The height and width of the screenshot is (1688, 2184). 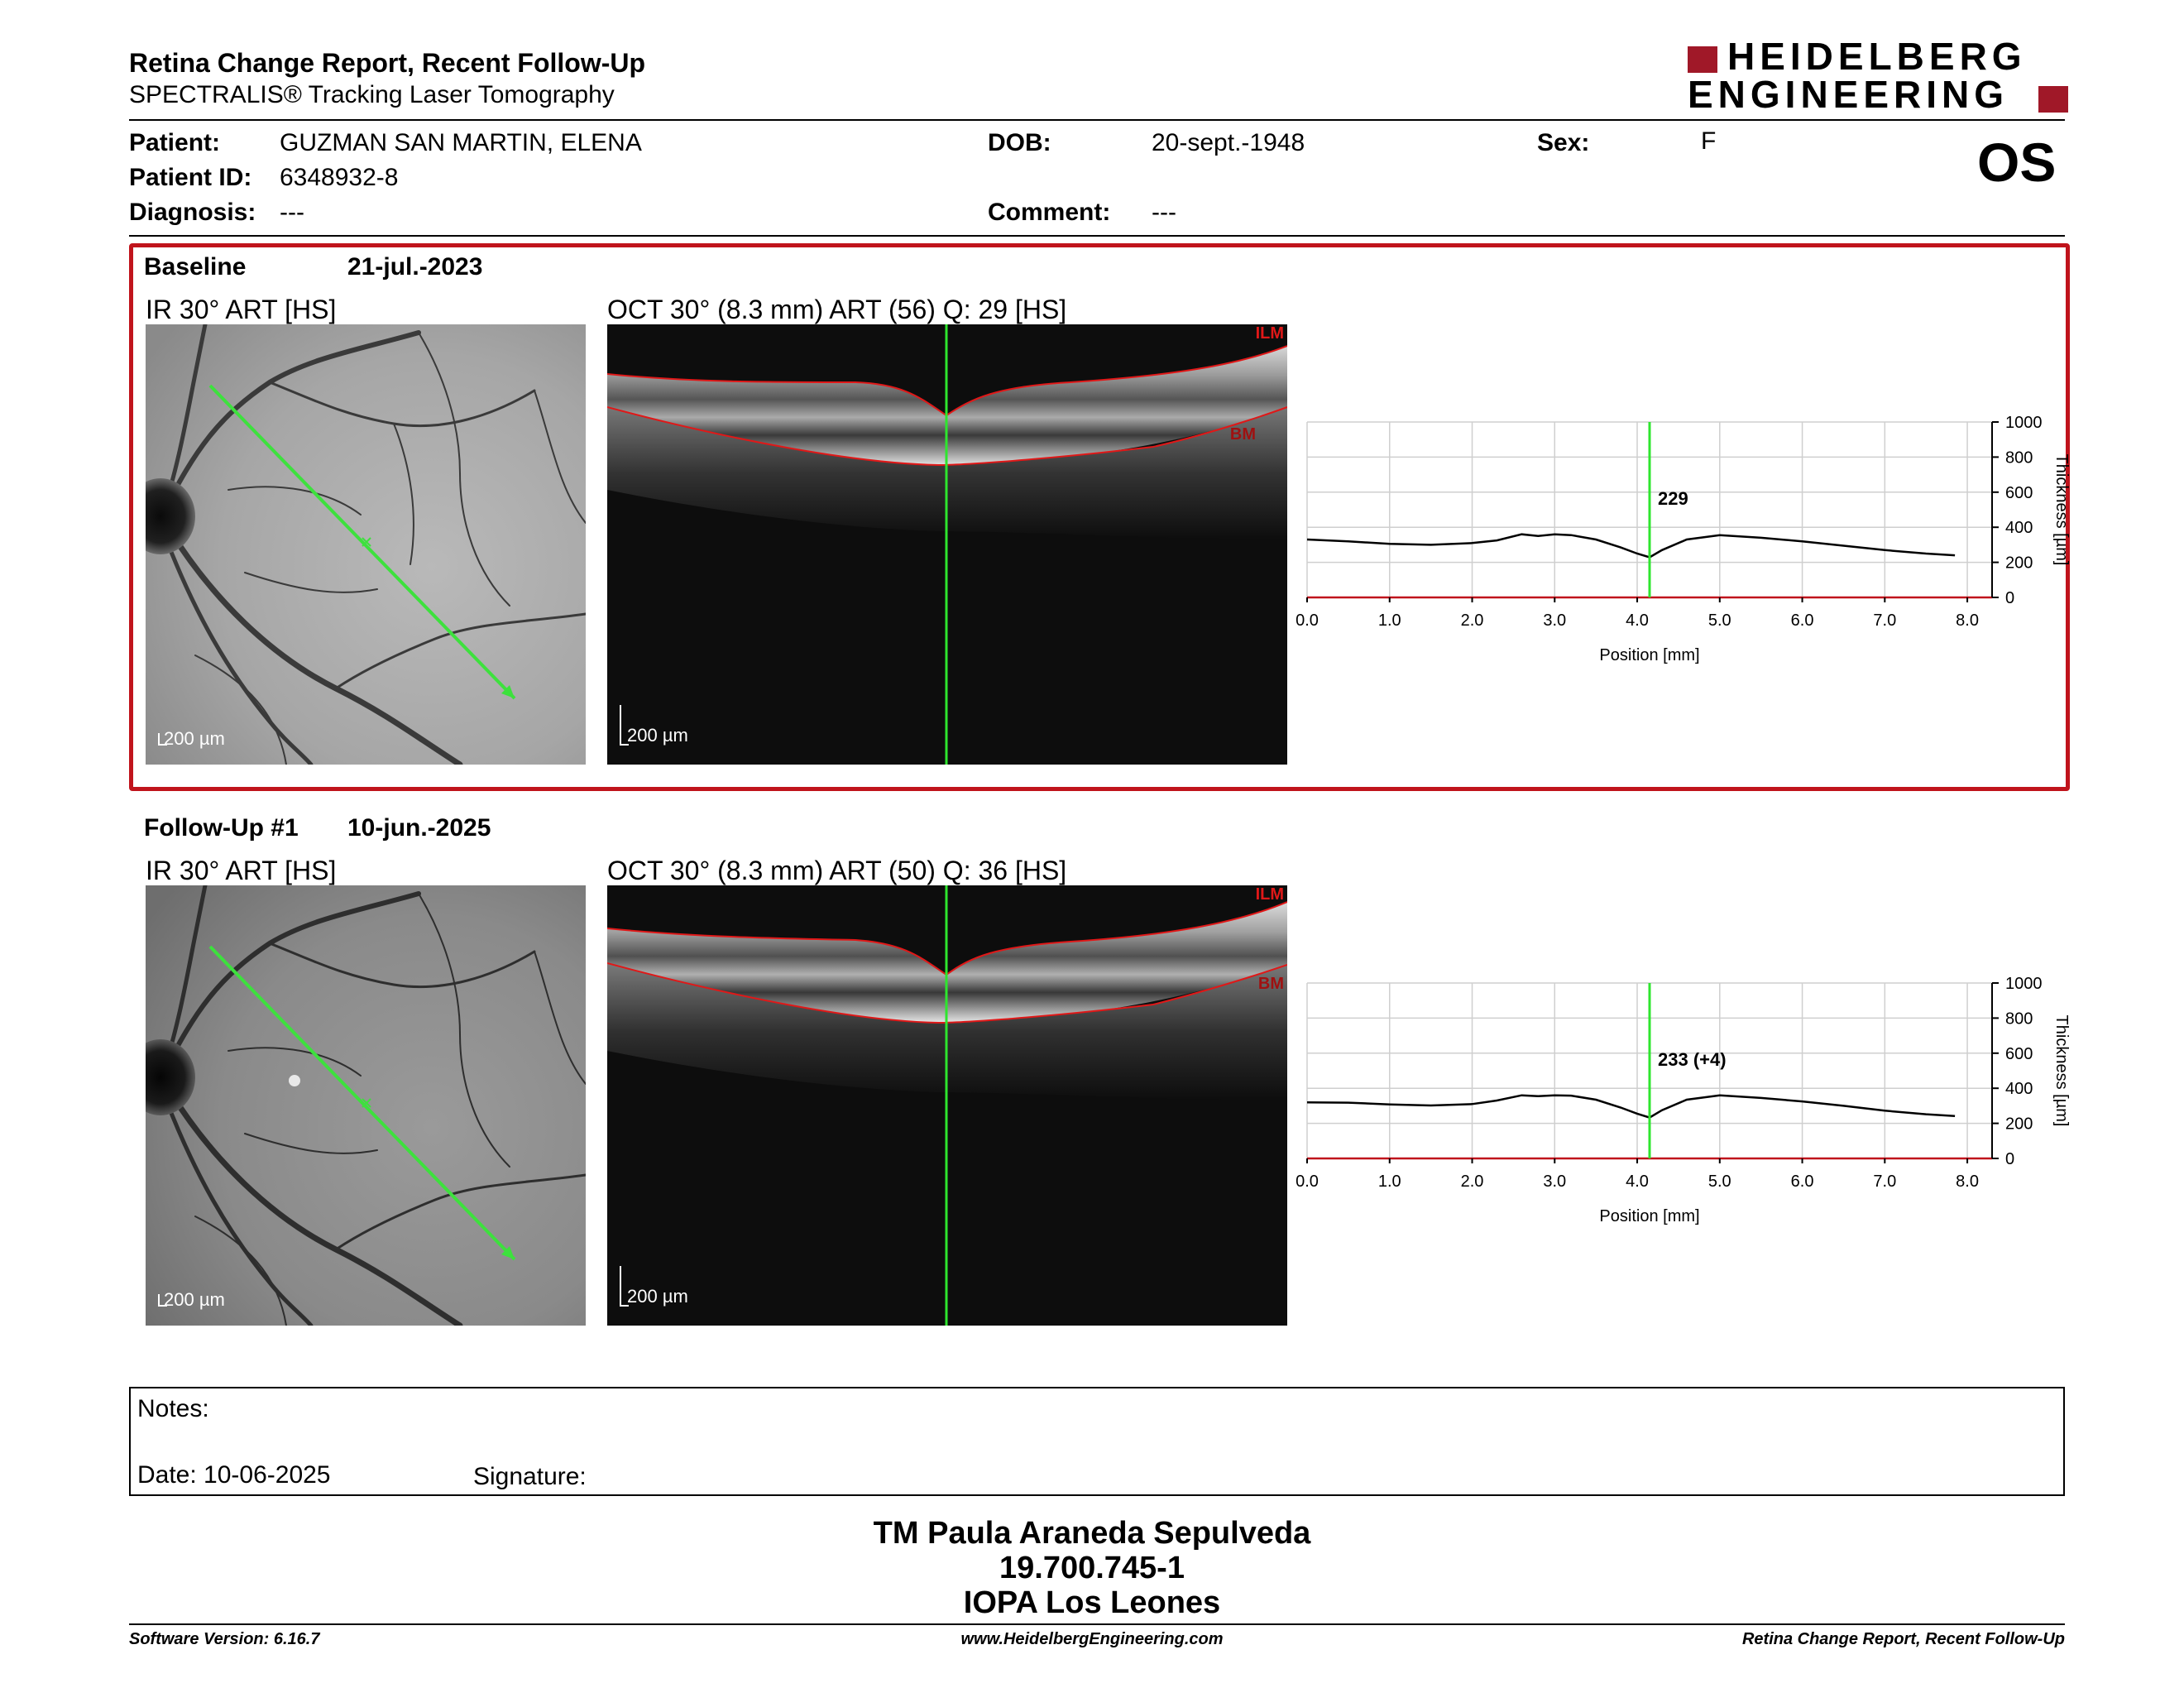 I want to click on footer-divider, so click(x=1097, y=1624).